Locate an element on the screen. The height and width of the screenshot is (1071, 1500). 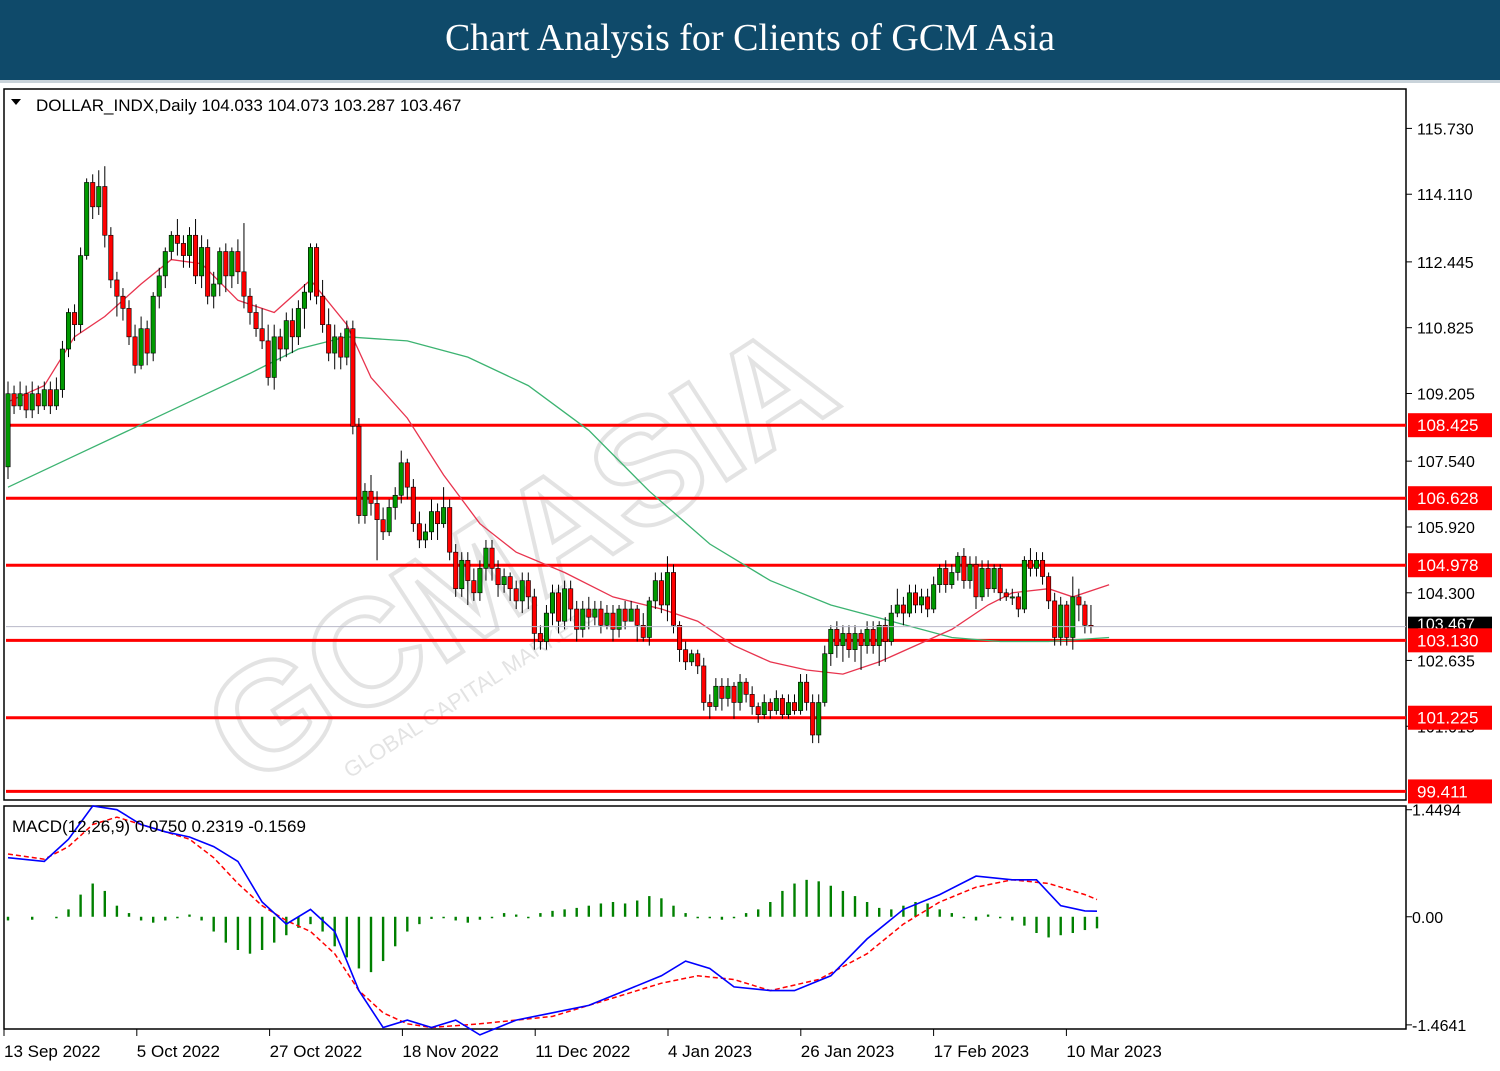
macd-axis: 1.4494 0.00 -1.4641 is located at coordinates (1436, 919).